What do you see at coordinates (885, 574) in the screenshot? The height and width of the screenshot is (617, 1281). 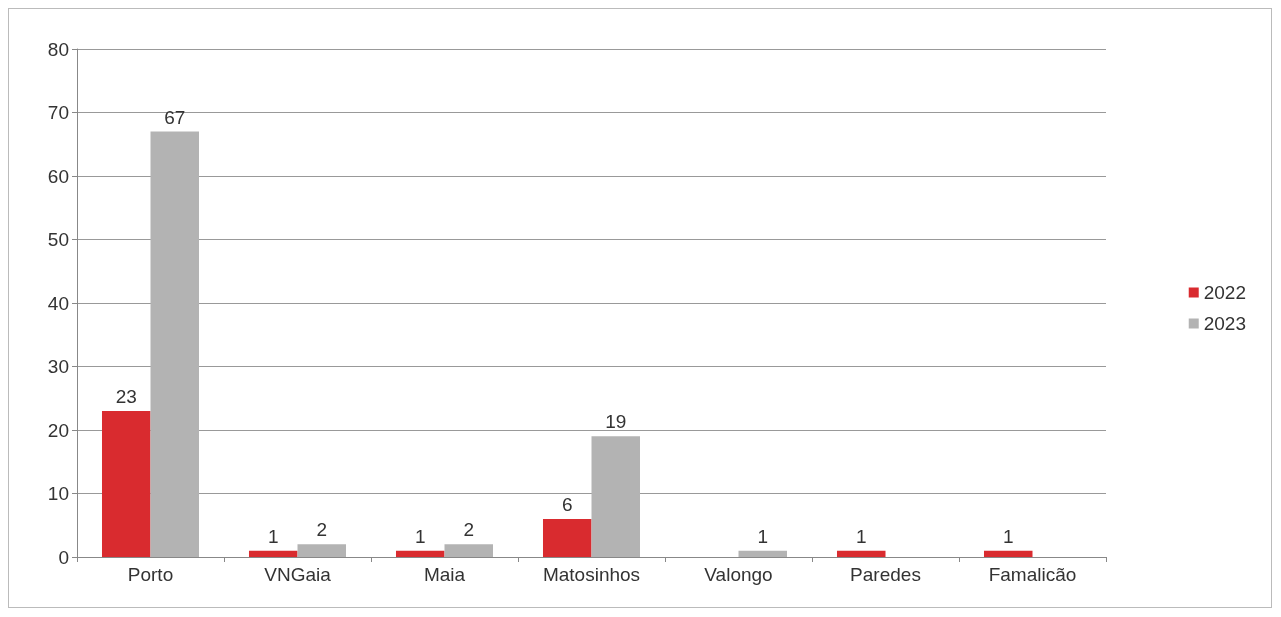 I see `x-tick-label: Paredes` at bounding box center [885, 574].